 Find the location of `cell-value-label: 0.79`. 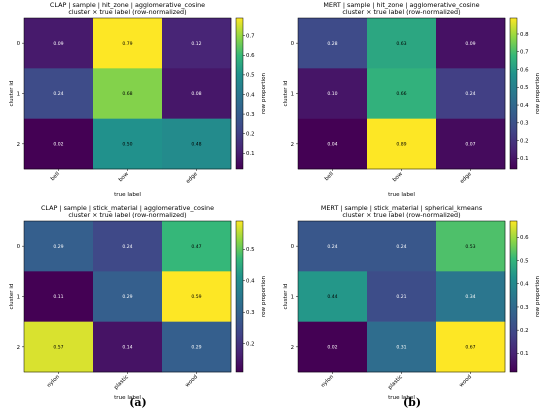

cell-value-label: 0.79 is located at coordinates (127, 44).